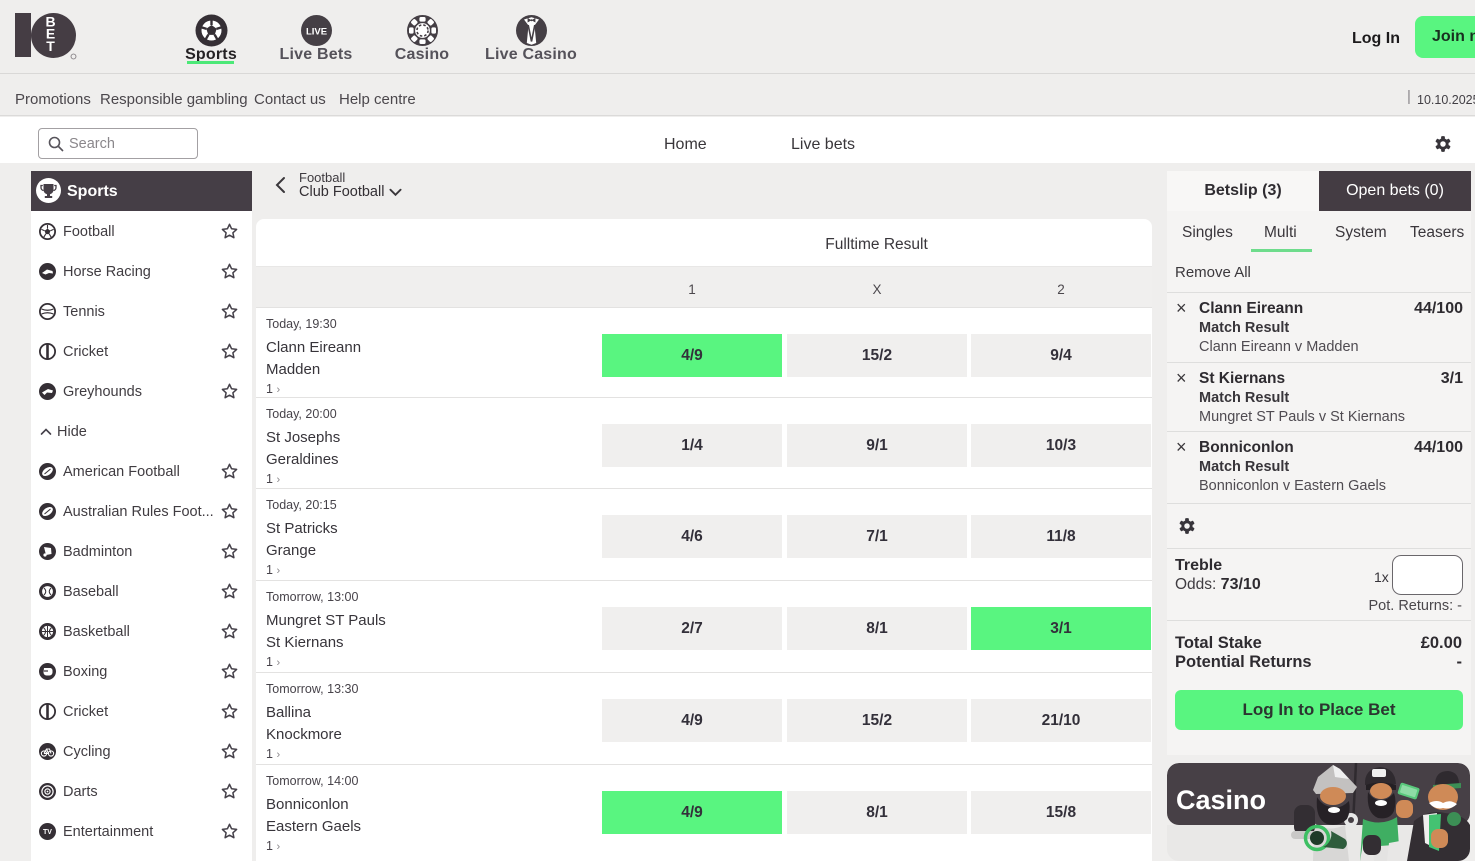 The height and width of the screenshot is (861, 1475). I want to click on svg-text: TV, so click(47, 832).